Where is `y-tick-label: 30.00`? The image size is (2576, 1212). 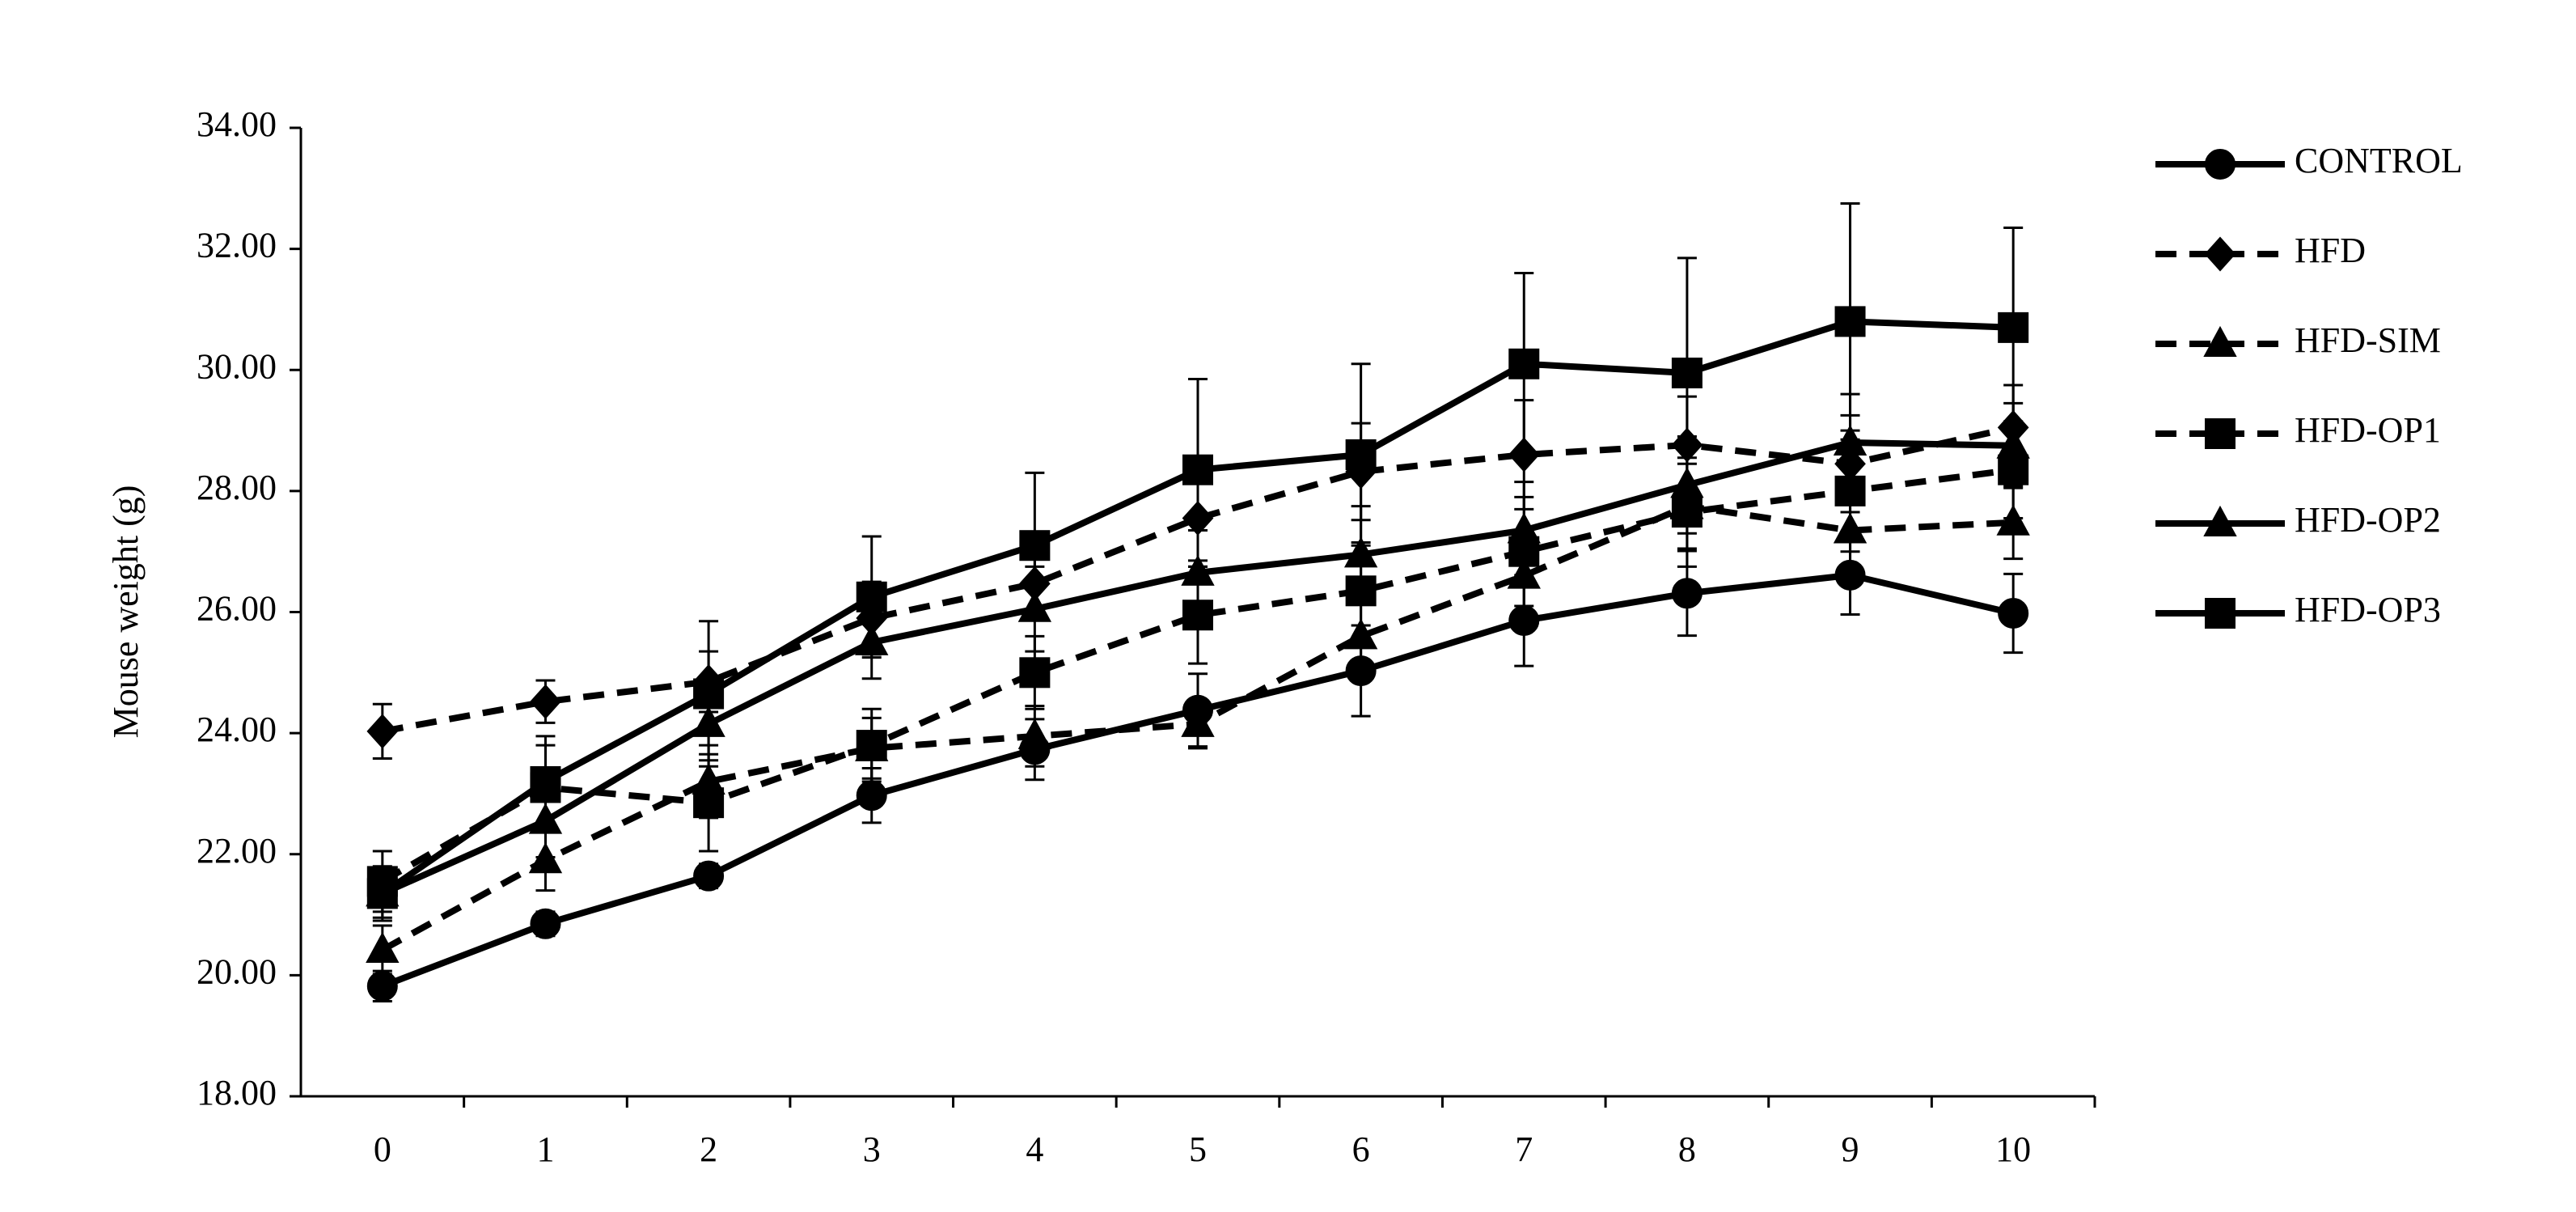 y-tick-label: 30.00 is located at coordinates (237, 366).